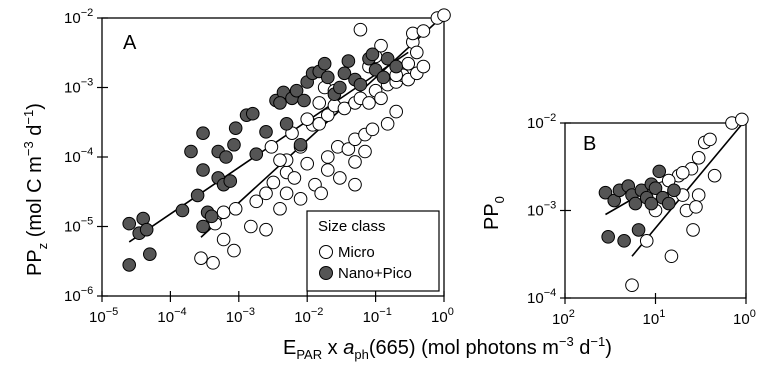 Image resolution: width=775 pixels, height=365 pixels. Describe the element at coordinates (42, 246) in the screenshot. I see `y-title-sub: z` at that location.